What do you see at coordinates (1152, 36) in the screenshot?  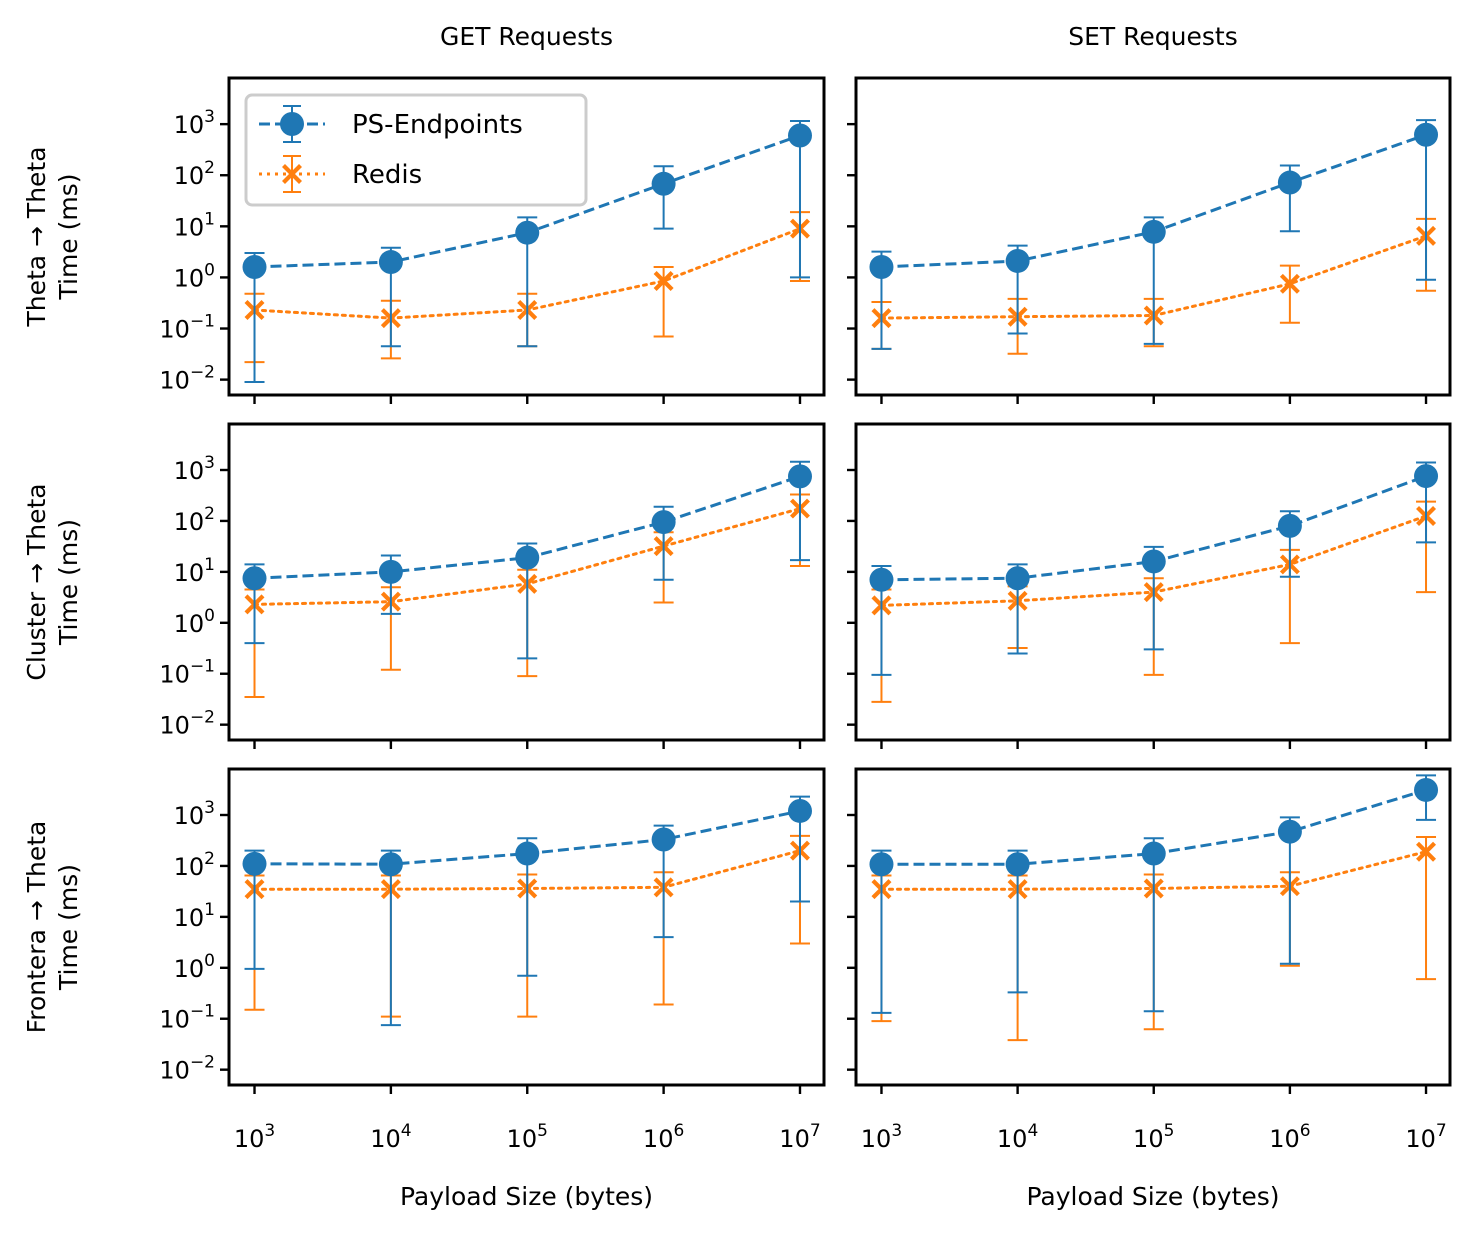 I see `column-title: SET Requests` at bounding box center [1152, 36].